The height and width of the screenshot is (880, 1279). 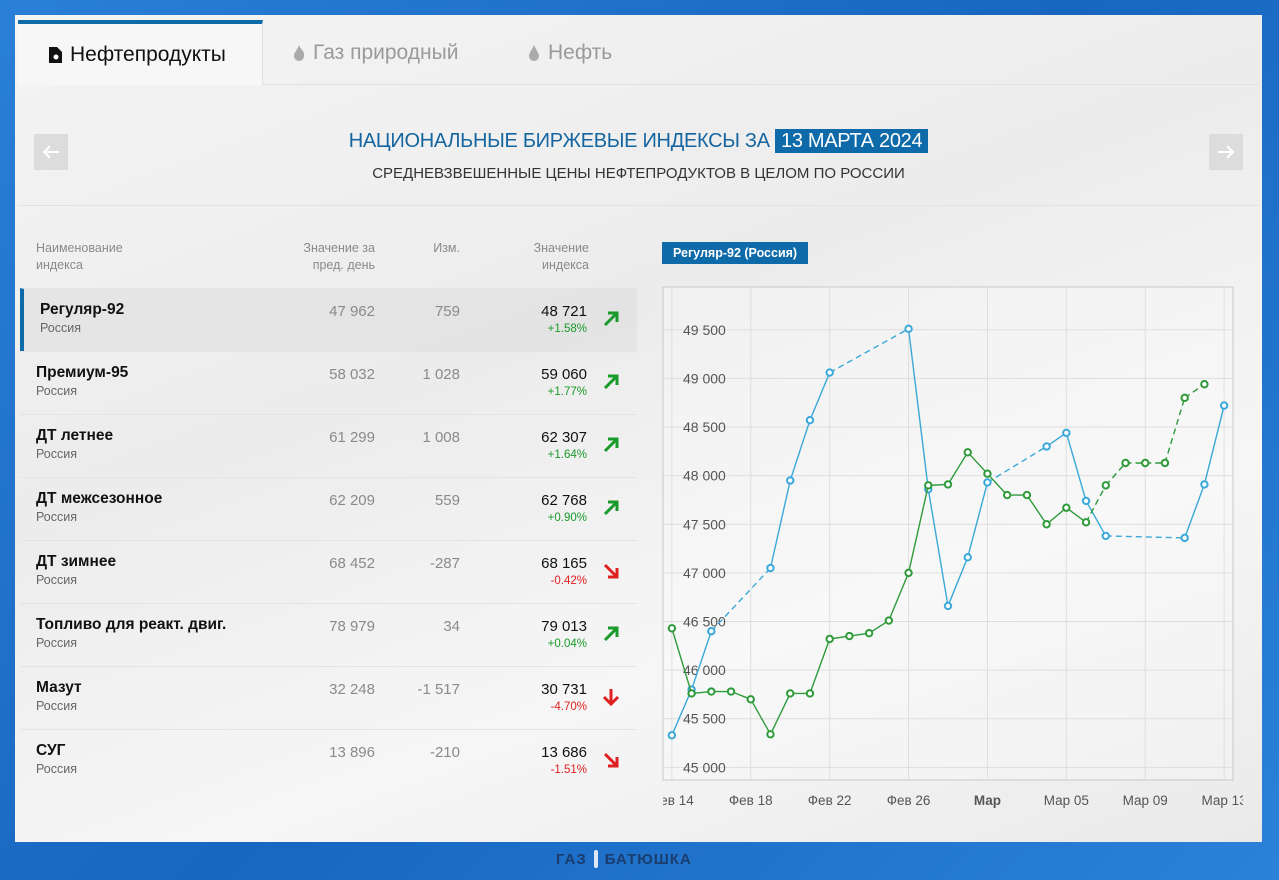 I want to click on prev-date-button, so click(x=51, y=152).